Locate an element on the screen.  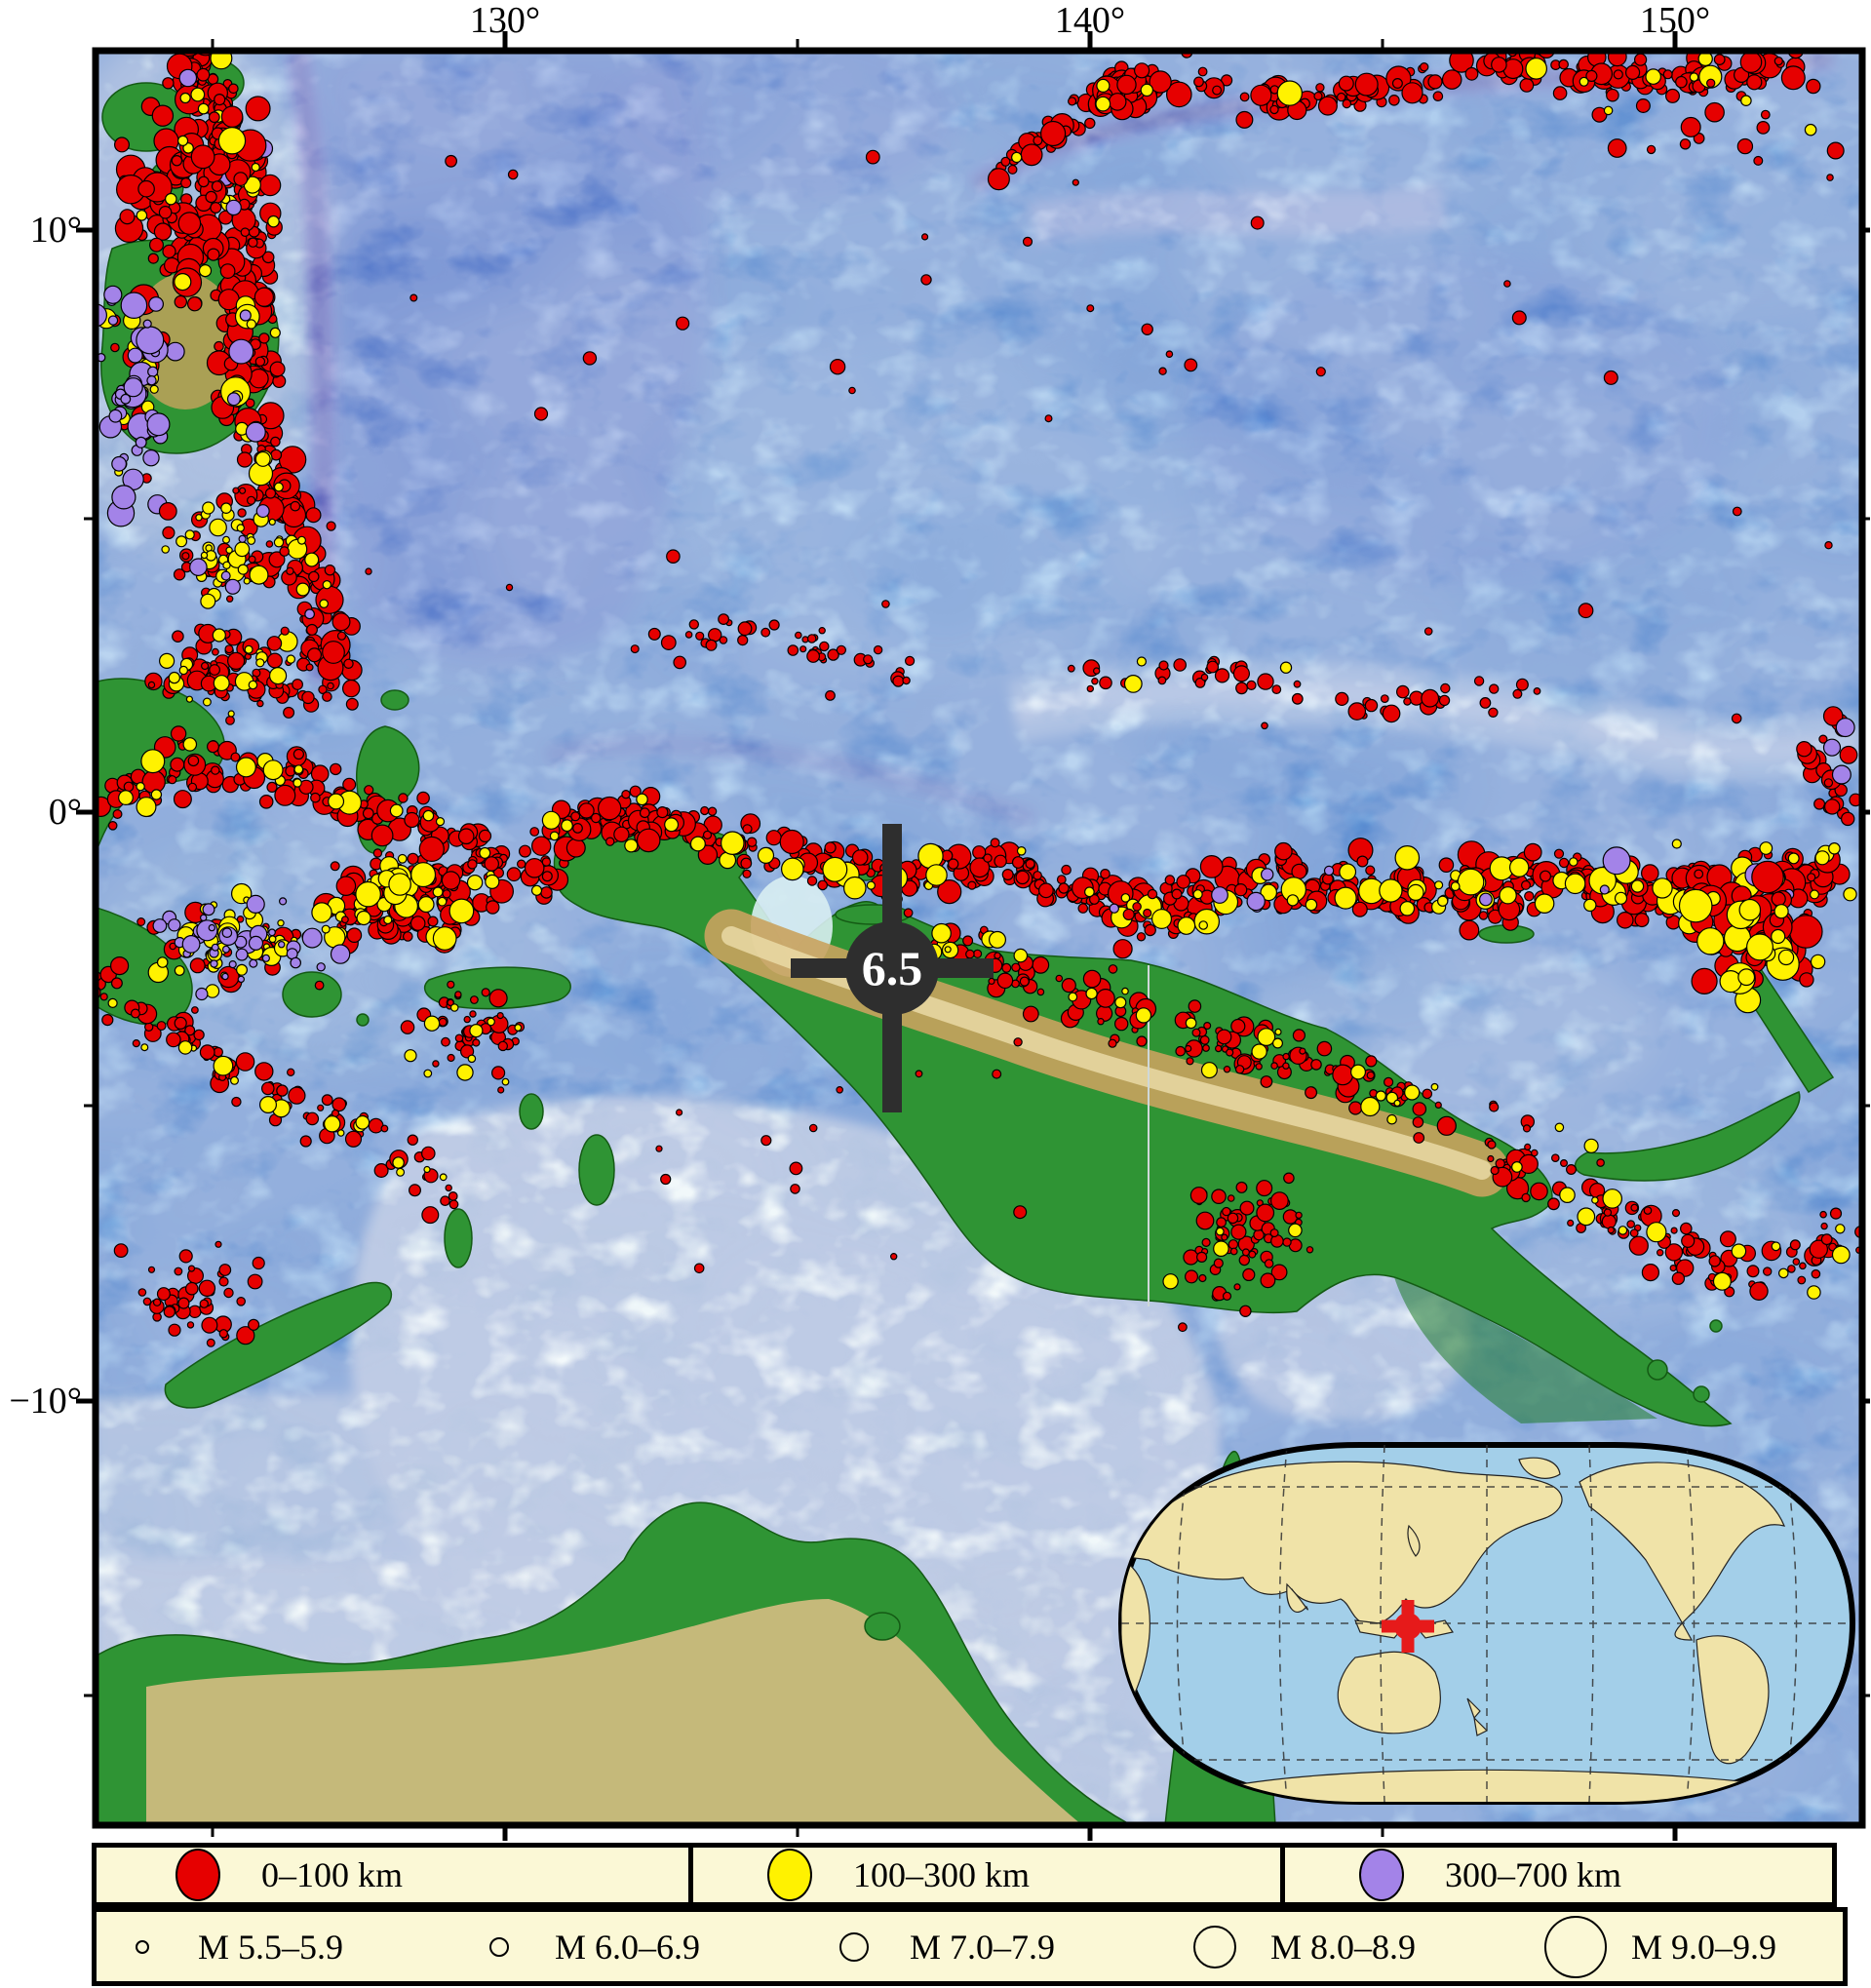
magnitude-circle is located at coordinates (142, 1946).